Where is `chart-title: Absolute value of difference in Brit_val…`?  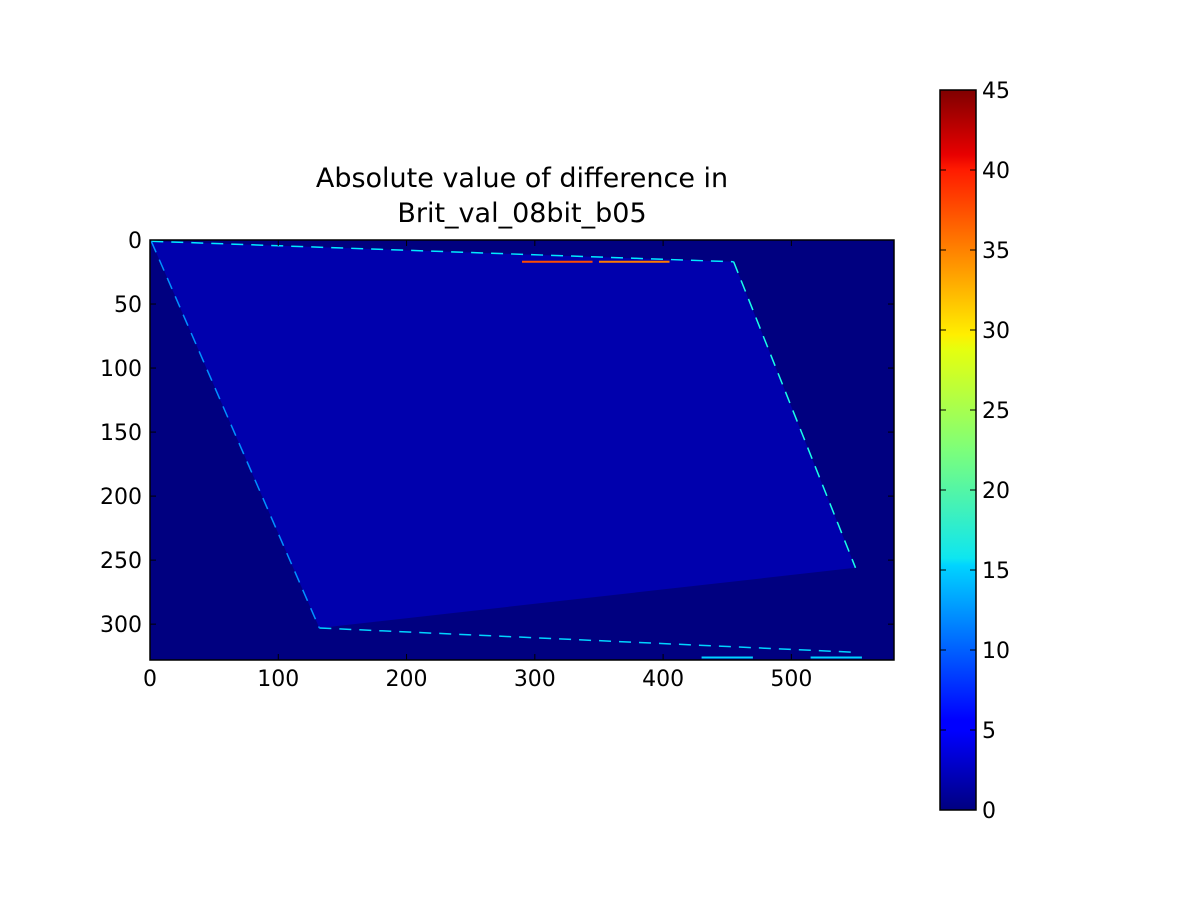
chart-title: Absolute value of difference in Brit_val… is located at coordinates (522, 196).